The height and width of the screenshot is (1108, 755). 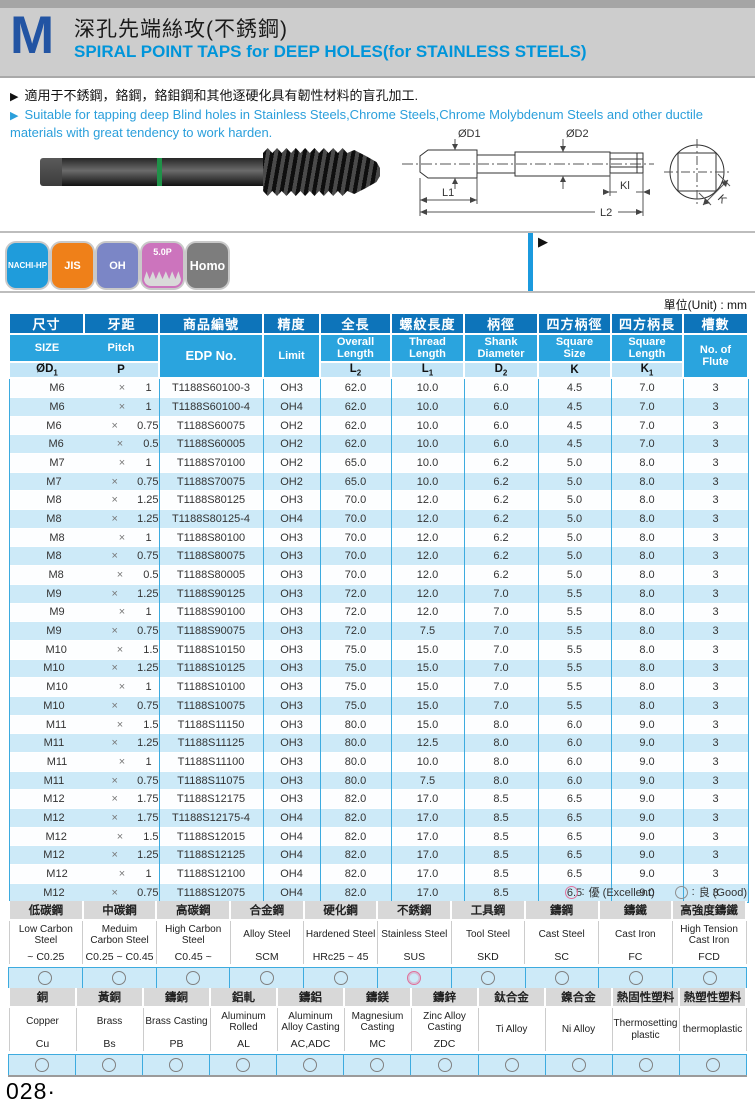 I want to click on cell-shank-diameter: 7.0, so click(x=501, y=705).